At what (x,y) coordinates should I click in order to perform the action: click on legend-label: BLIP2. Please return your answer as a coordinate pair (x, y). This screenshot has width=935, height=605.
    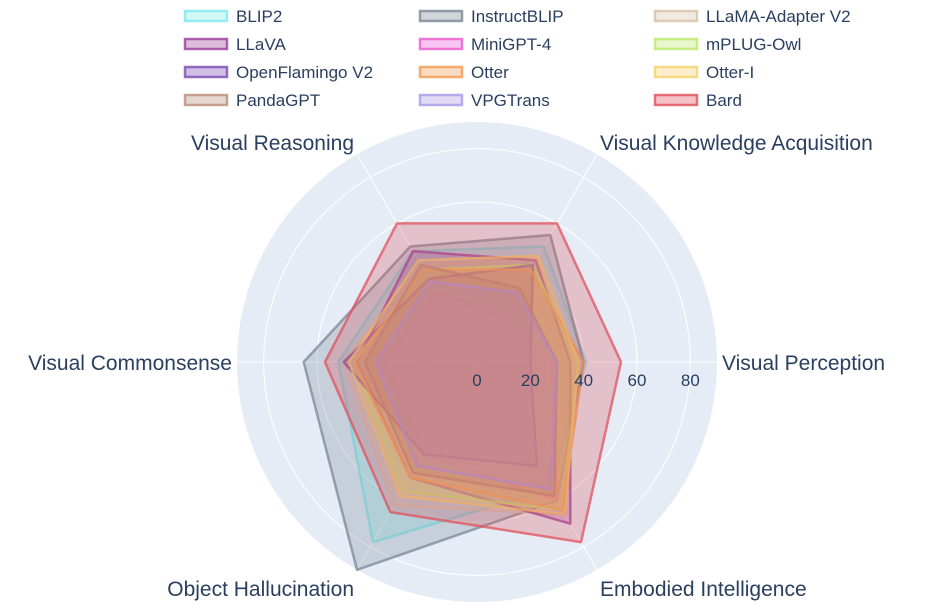
    Looking at the image, I should click on (259, 16).